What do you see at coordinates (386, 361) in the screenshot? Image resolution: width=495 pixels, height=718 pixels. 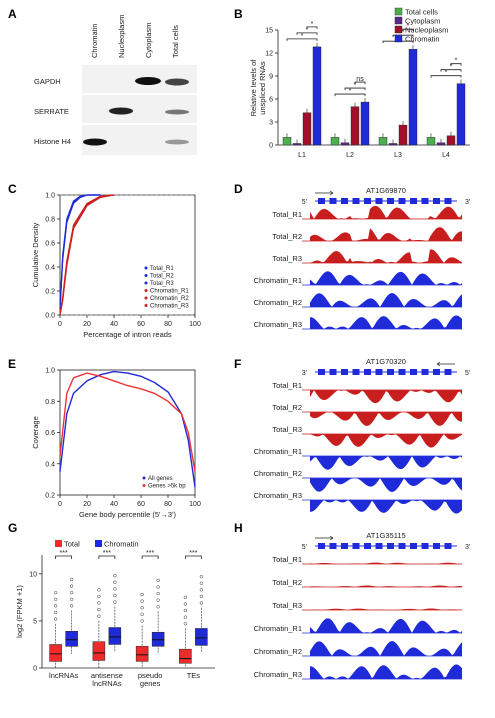 I see `gene-name: AT1G70320` at bounding box center [386, 361].